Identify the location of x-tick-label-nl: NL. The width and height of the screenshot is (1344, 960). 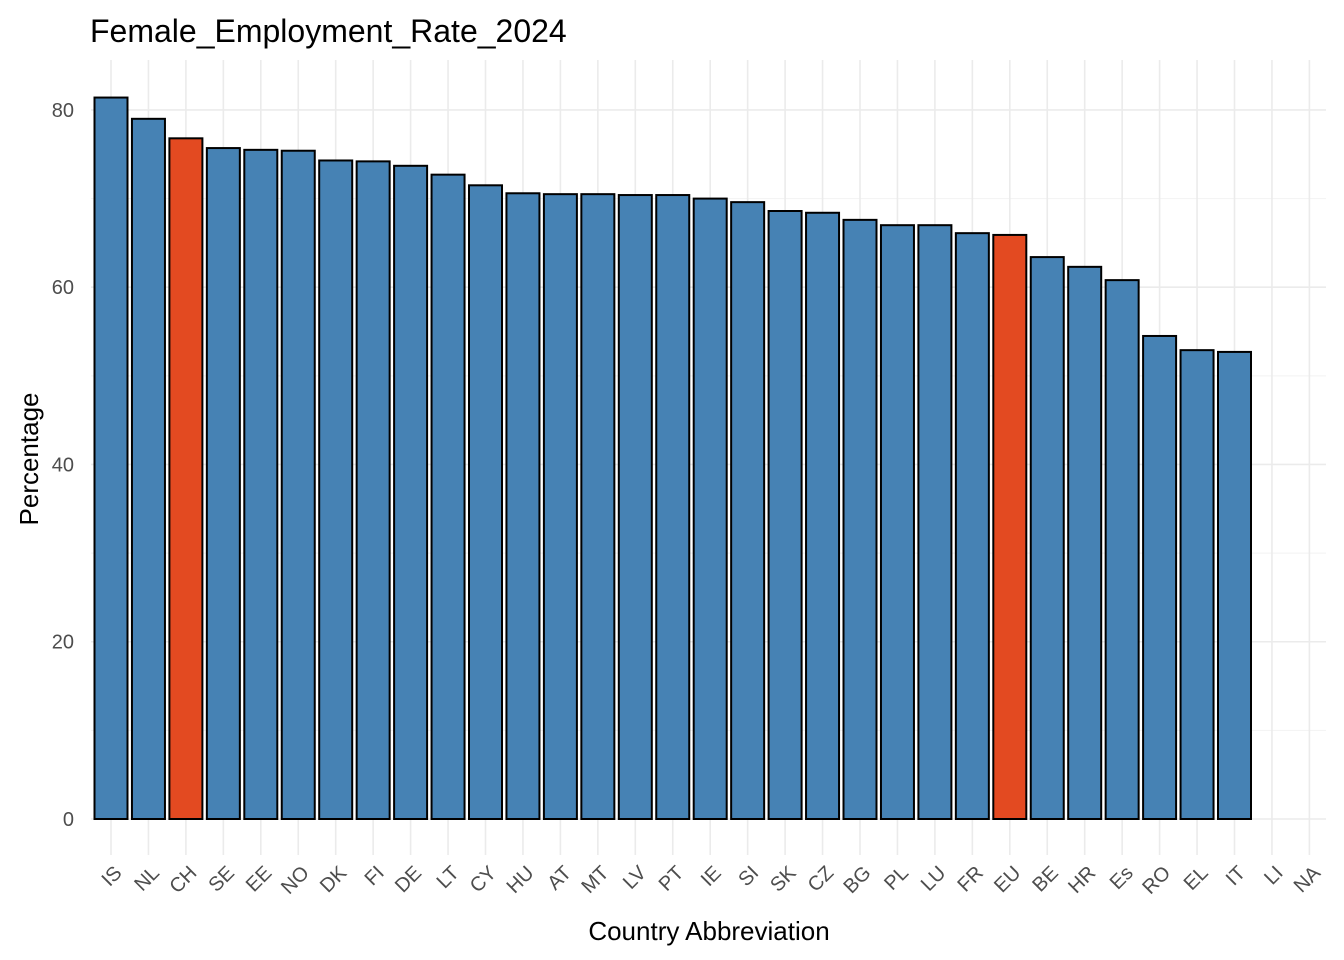
(147, 879).